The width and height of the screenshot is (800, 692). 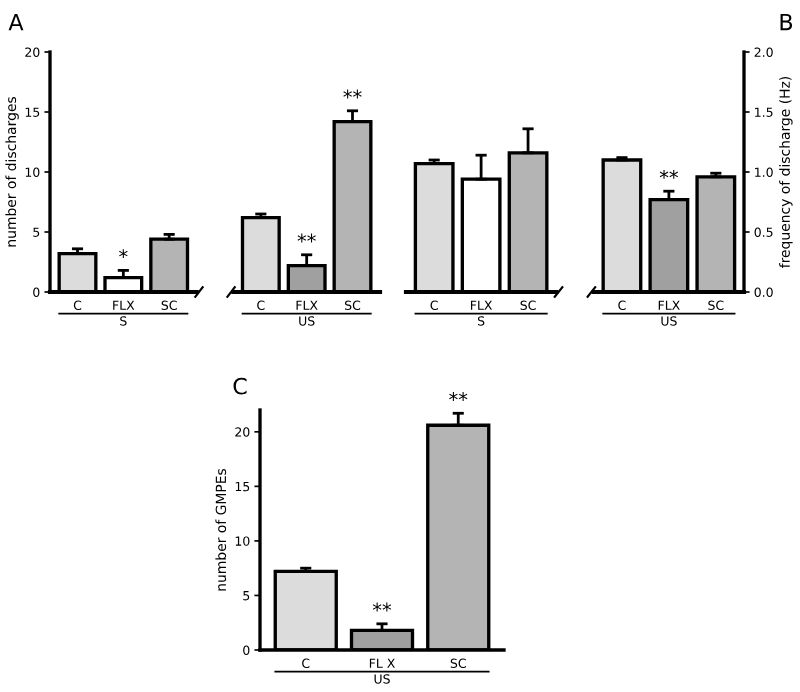 I want to click on data-label: *, so click(x=123, y=254).